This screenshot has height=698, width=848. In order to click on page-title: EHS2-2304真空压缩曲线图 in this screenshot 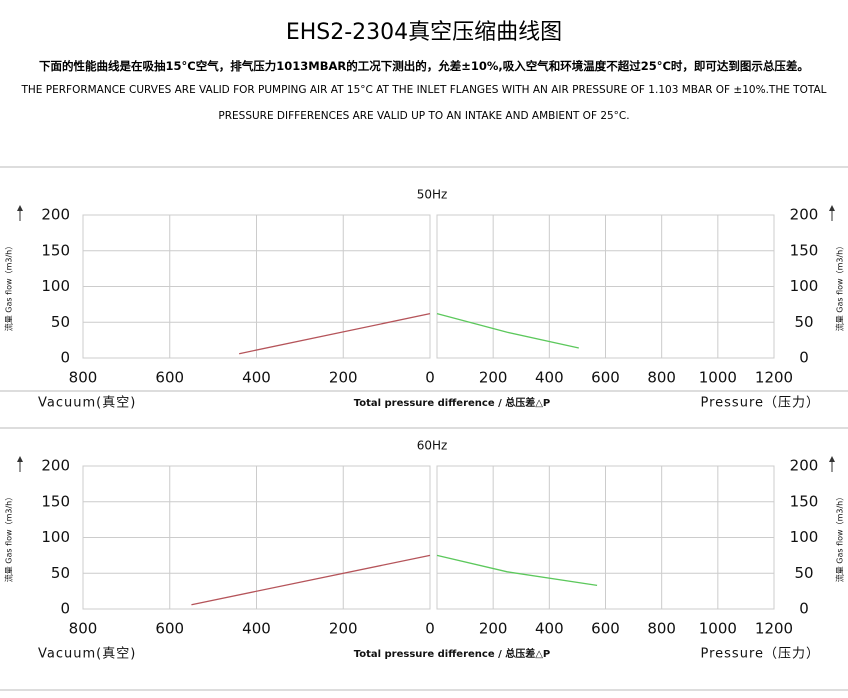, I will do `click(424, 32)`.